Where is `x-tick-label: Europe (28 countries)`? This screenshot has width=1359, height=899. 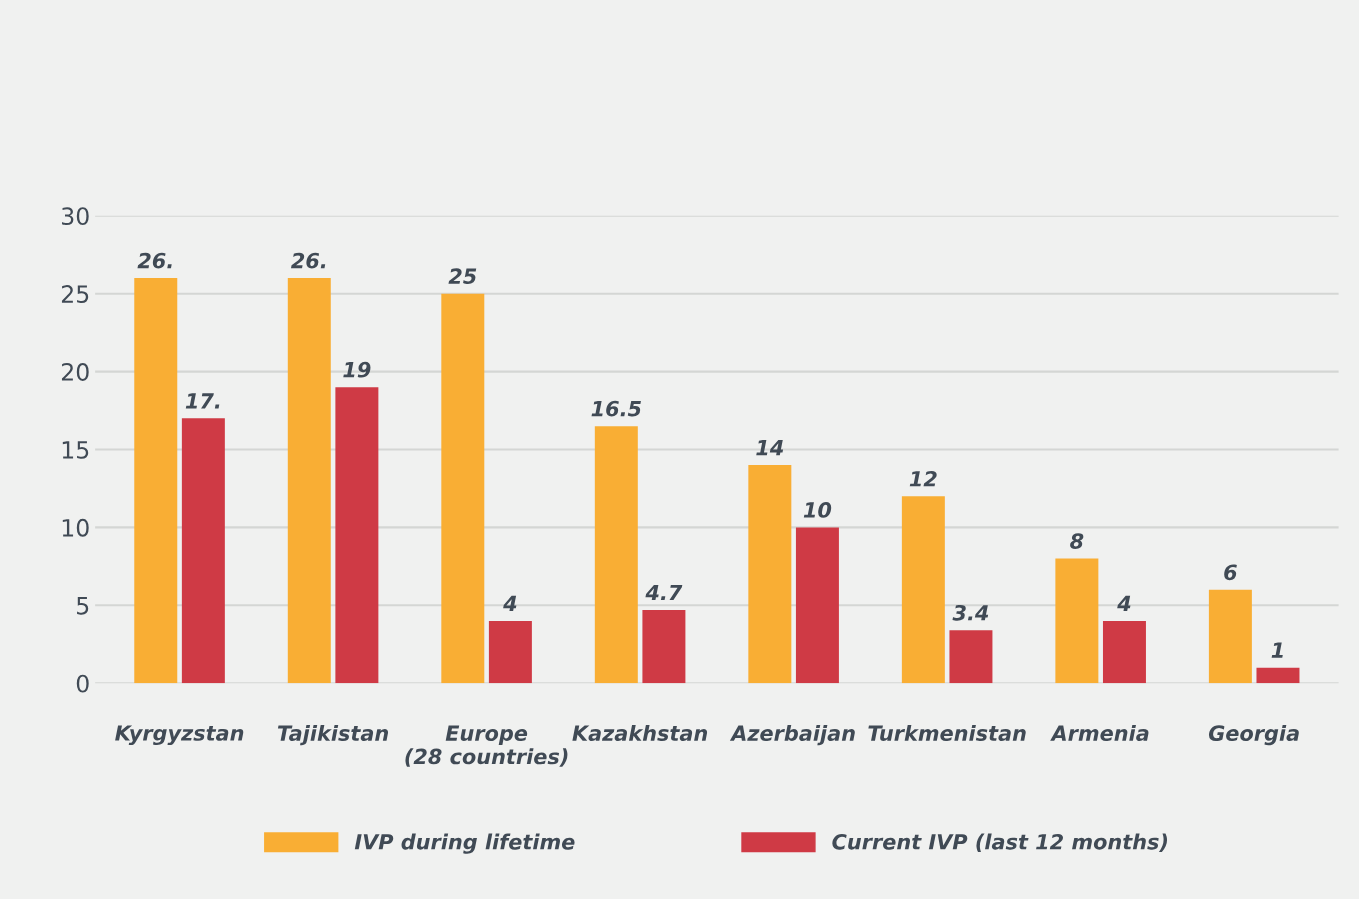 x-tick-label: Europe (28 countries) is located at coordinates (486, 746).